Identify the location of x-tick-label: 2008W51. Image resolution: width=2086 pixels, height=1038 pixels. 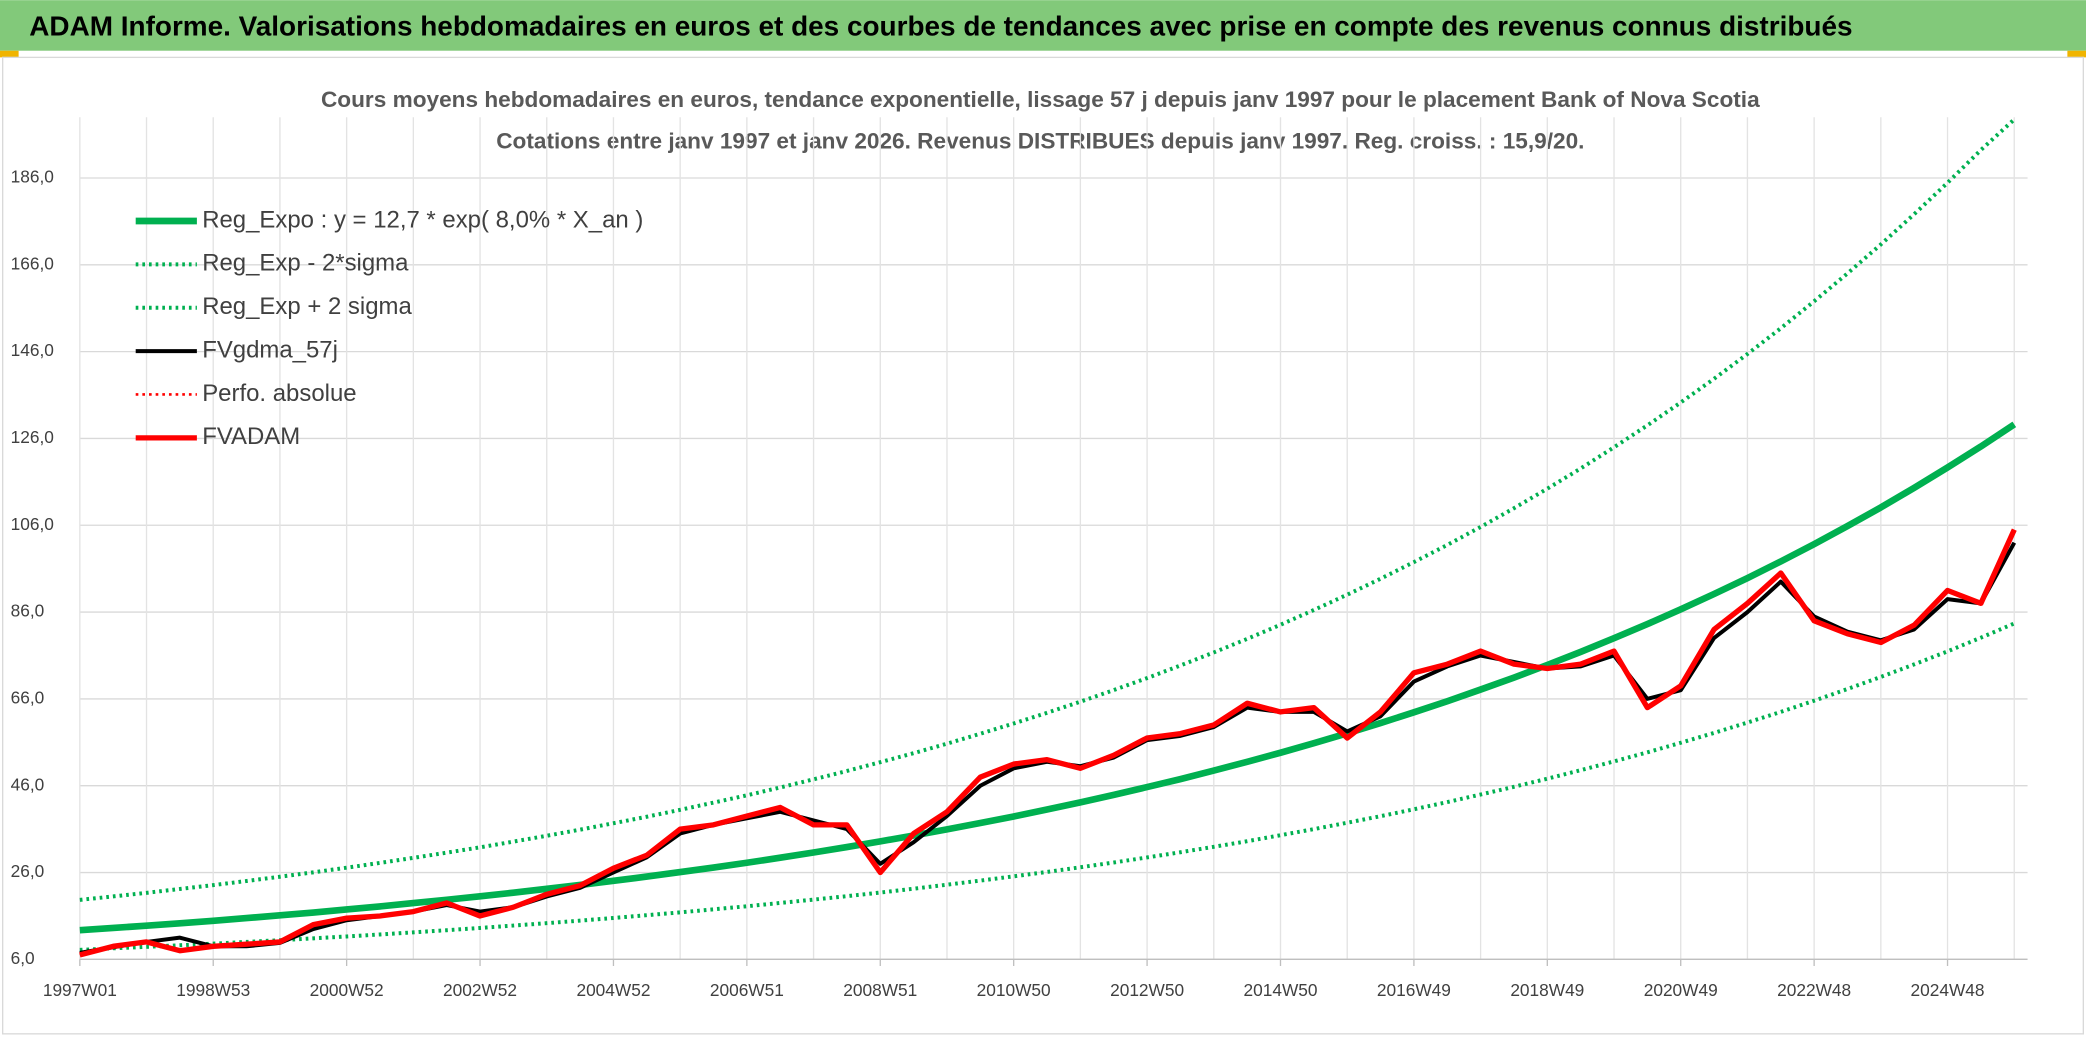
(880, 990).